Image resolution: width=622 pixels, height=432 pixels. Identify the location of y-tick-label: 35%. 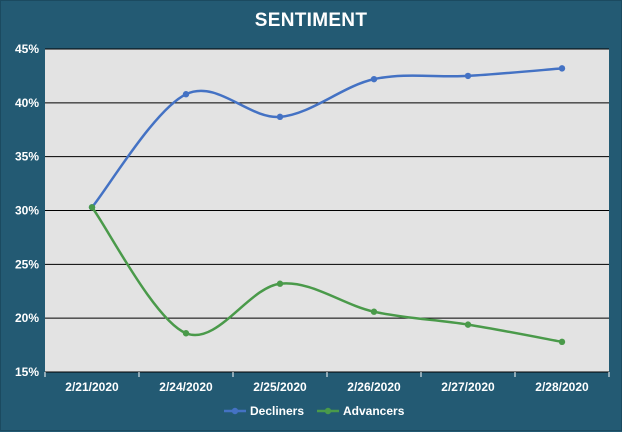
(27, 157).